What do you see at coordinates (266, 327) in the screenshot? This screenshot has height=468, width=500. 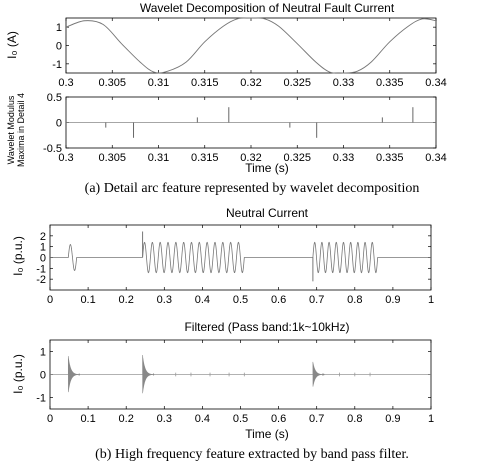 I see `title-filtered: Filtered (Pass band:1k~10kHz)` at bounding box center [266, 327].